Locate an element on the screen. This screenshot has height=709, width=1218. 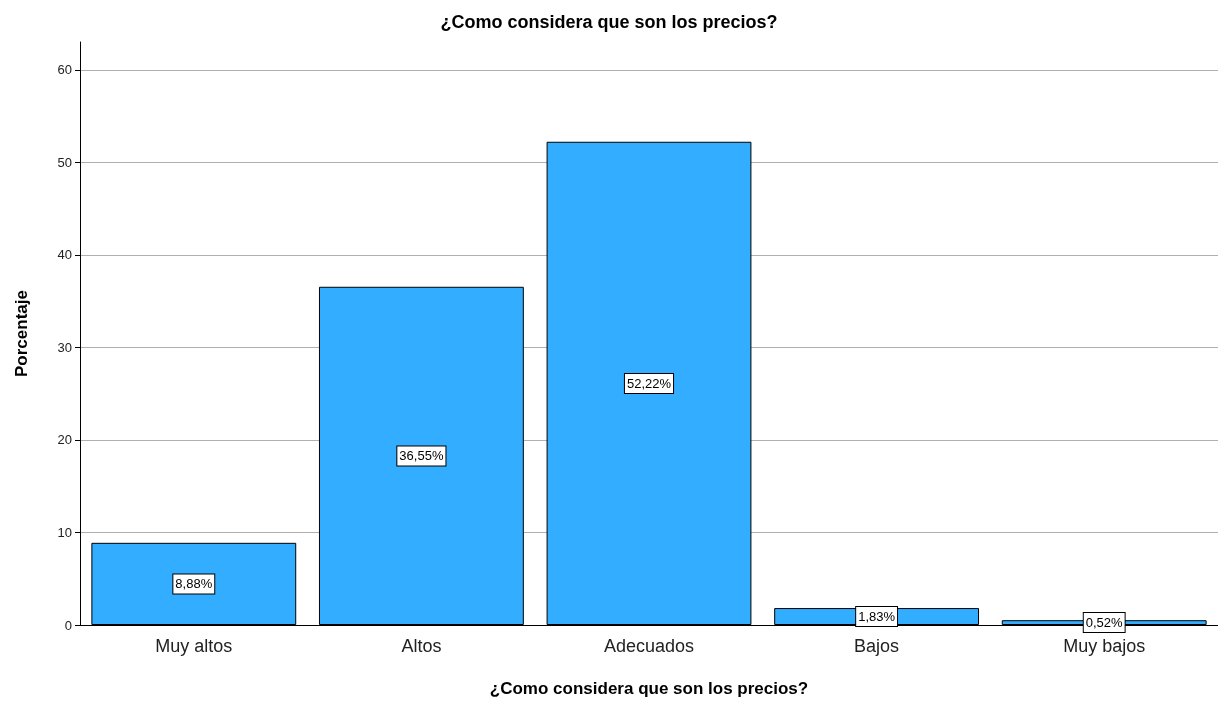
y-axis-title: Porcentaje is located at coordinates (21, 333).